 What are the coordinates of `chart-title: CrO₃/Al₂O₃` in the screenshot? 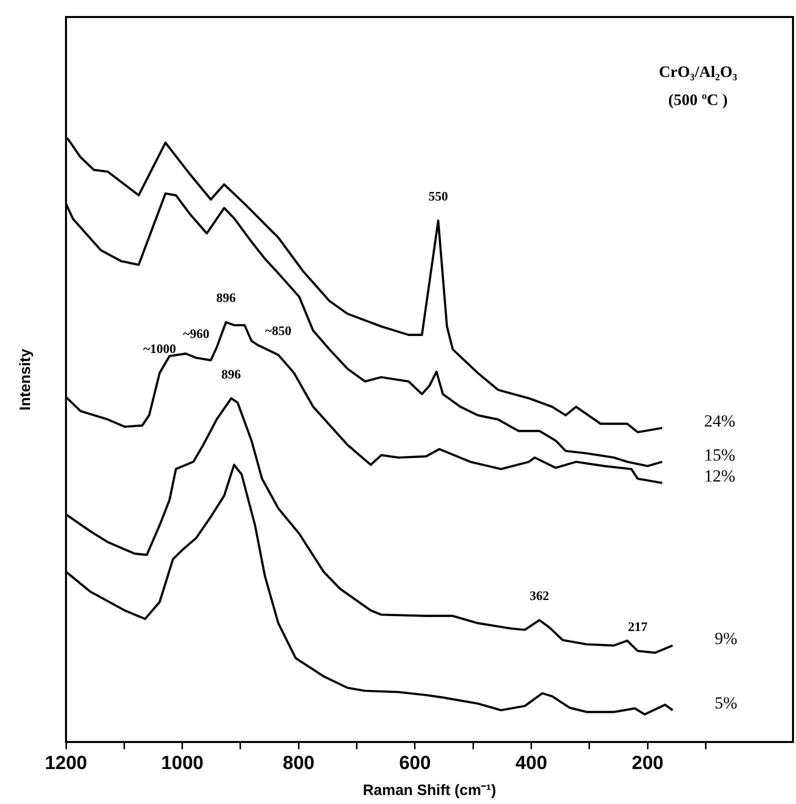 It's located at (698, 72).